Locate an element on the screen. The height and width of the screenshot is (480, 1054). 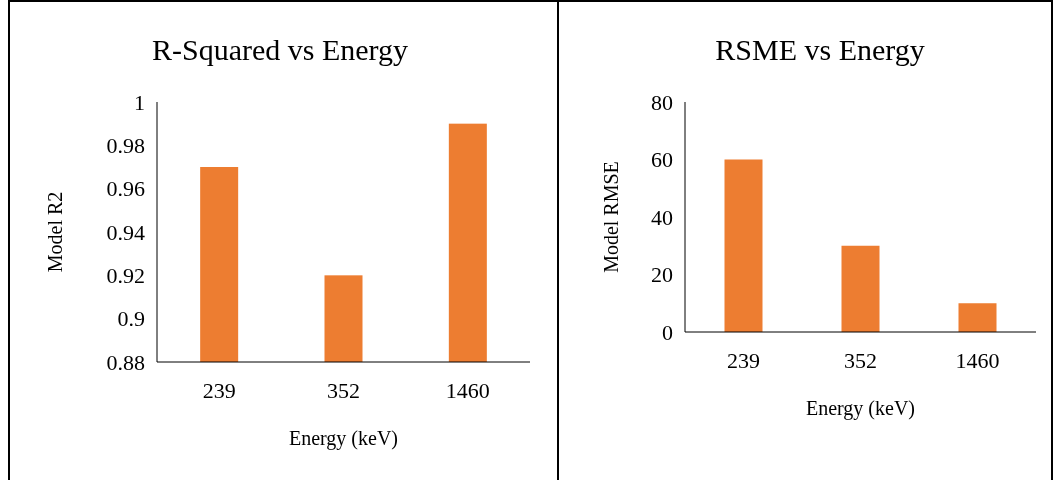
y-tick-label: 0 is located at coordinates (667, 332).